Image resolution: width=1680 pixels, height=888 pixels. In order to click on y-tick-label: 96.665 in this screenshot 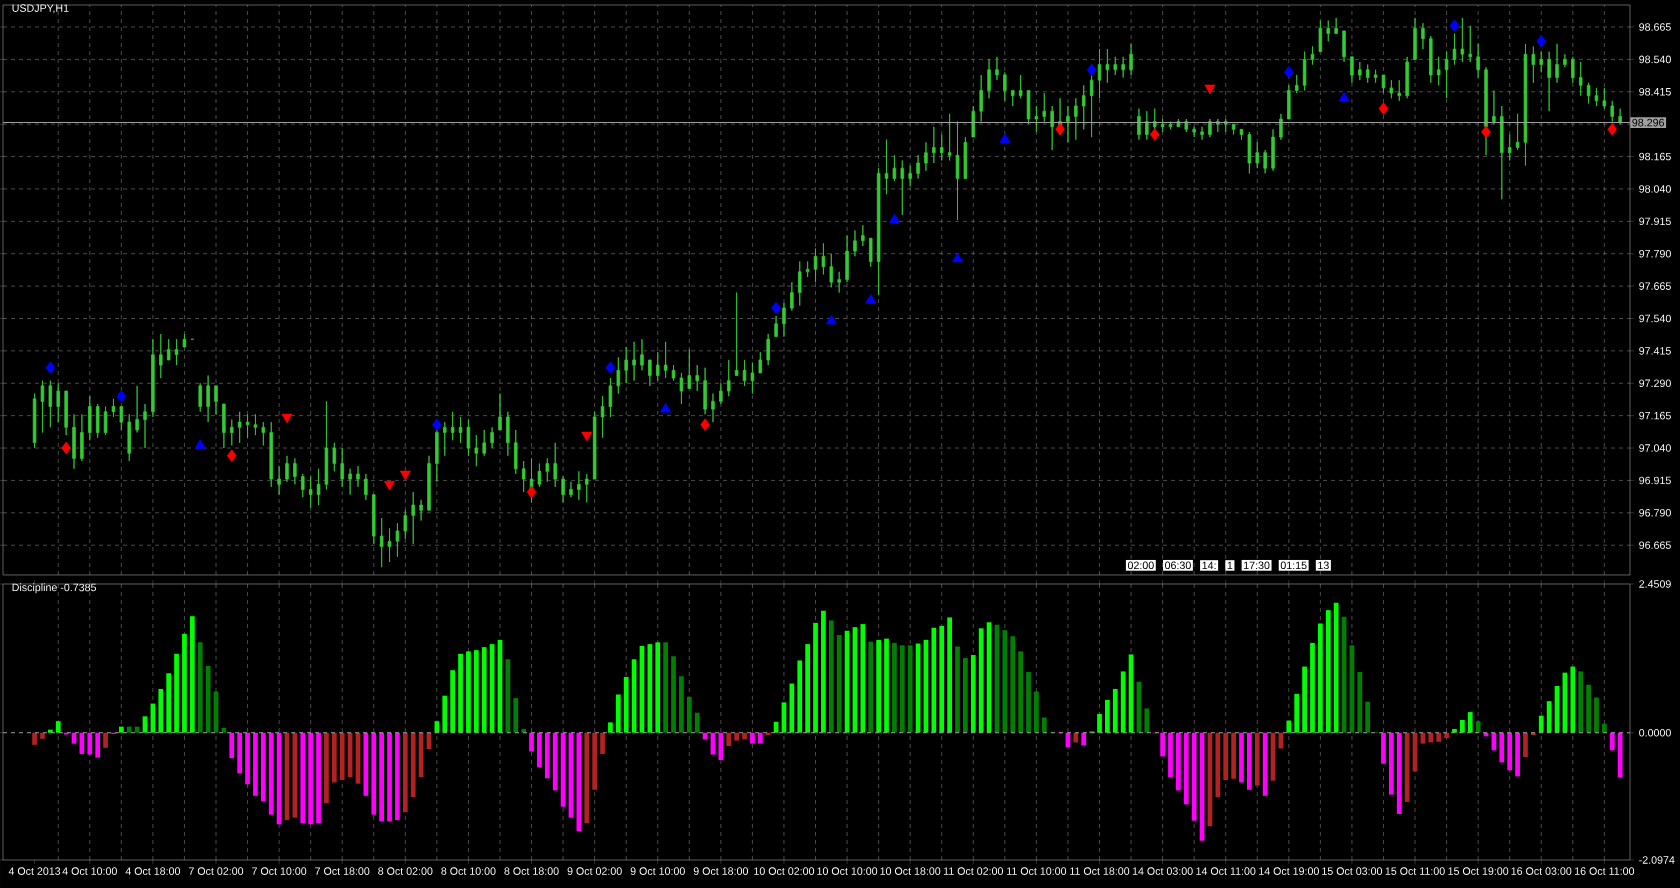, I will do `click(1655, 545)`.